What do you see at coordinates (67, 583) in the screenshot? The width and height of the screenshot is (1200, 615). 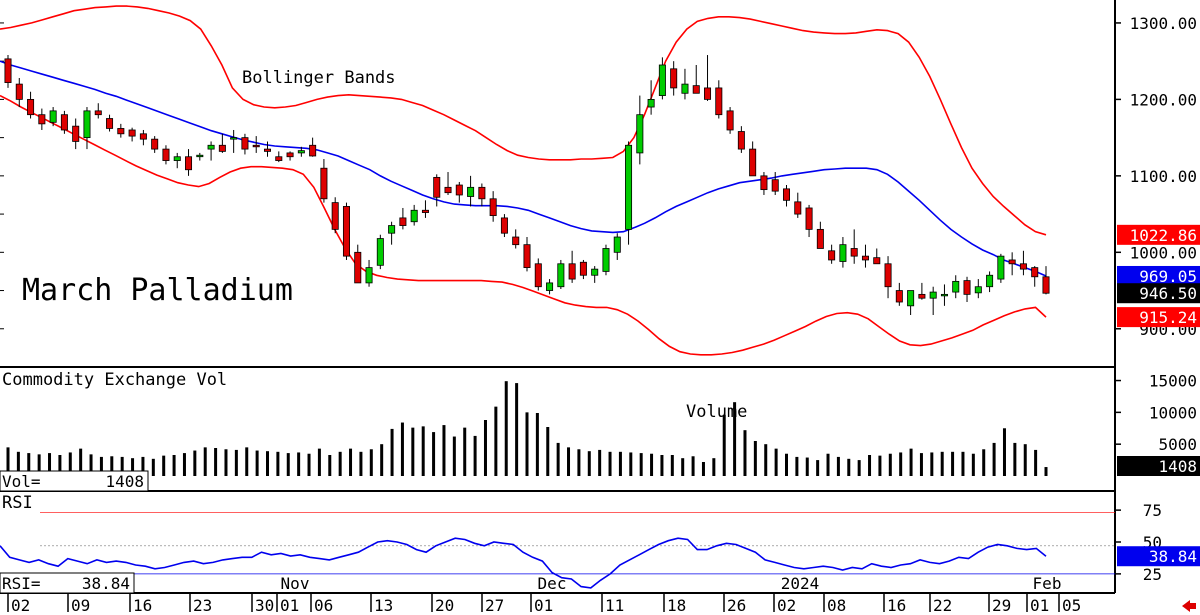 I see `rsi-readout: RSI= 38.84` at bounding box center [67, 583].